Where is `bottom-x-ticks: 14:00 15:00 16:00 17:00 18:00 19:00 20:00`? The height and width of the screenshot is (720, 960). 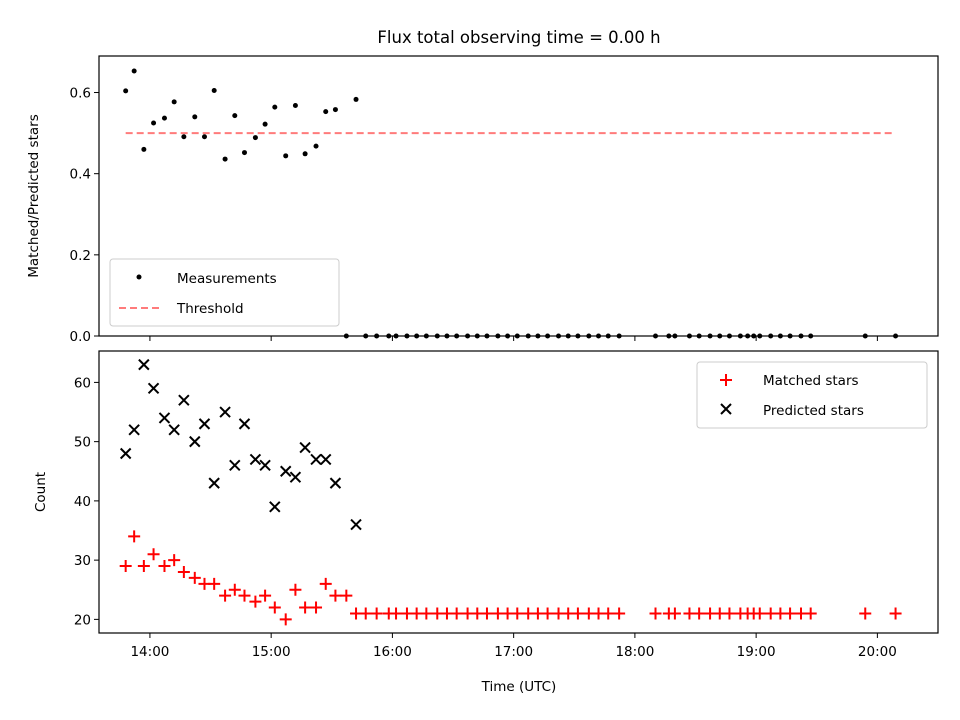 bottom-x-ticks: 14:00 15:00 16:00 17:00 18:00 19:00 20:00 is located at coordinates (513, 646).